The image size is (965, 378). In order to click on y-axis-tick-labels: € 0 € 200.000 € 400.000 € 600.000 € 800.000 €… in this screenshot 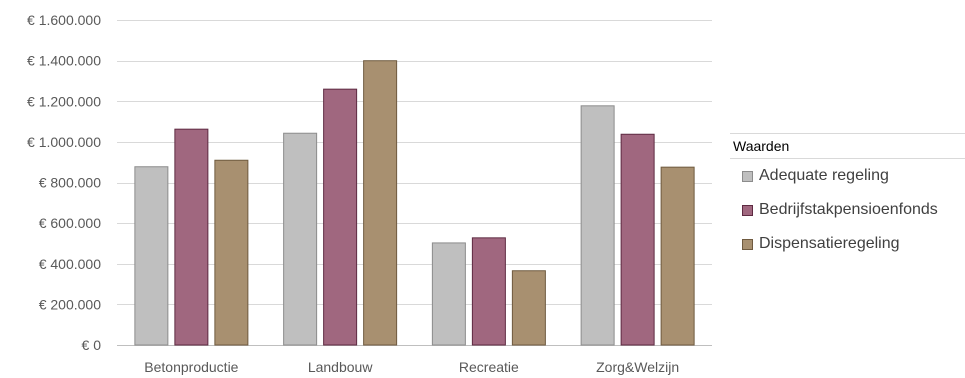, I will do `click(64, 182)`.